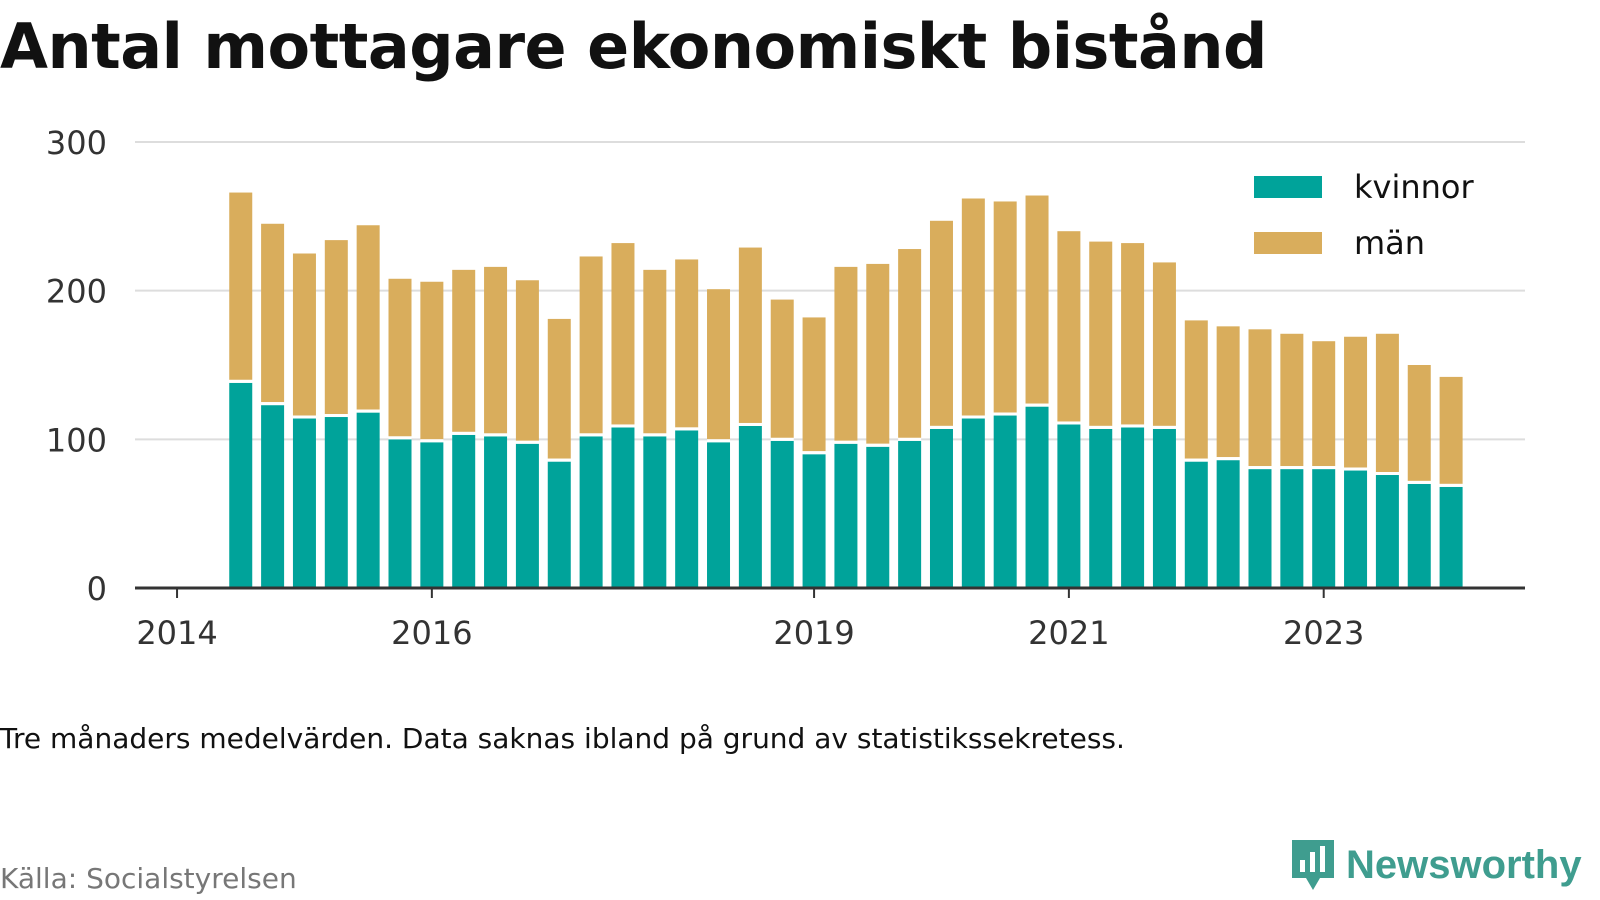  I want to click on x-tick-label: 2023, so click(1323, 633).